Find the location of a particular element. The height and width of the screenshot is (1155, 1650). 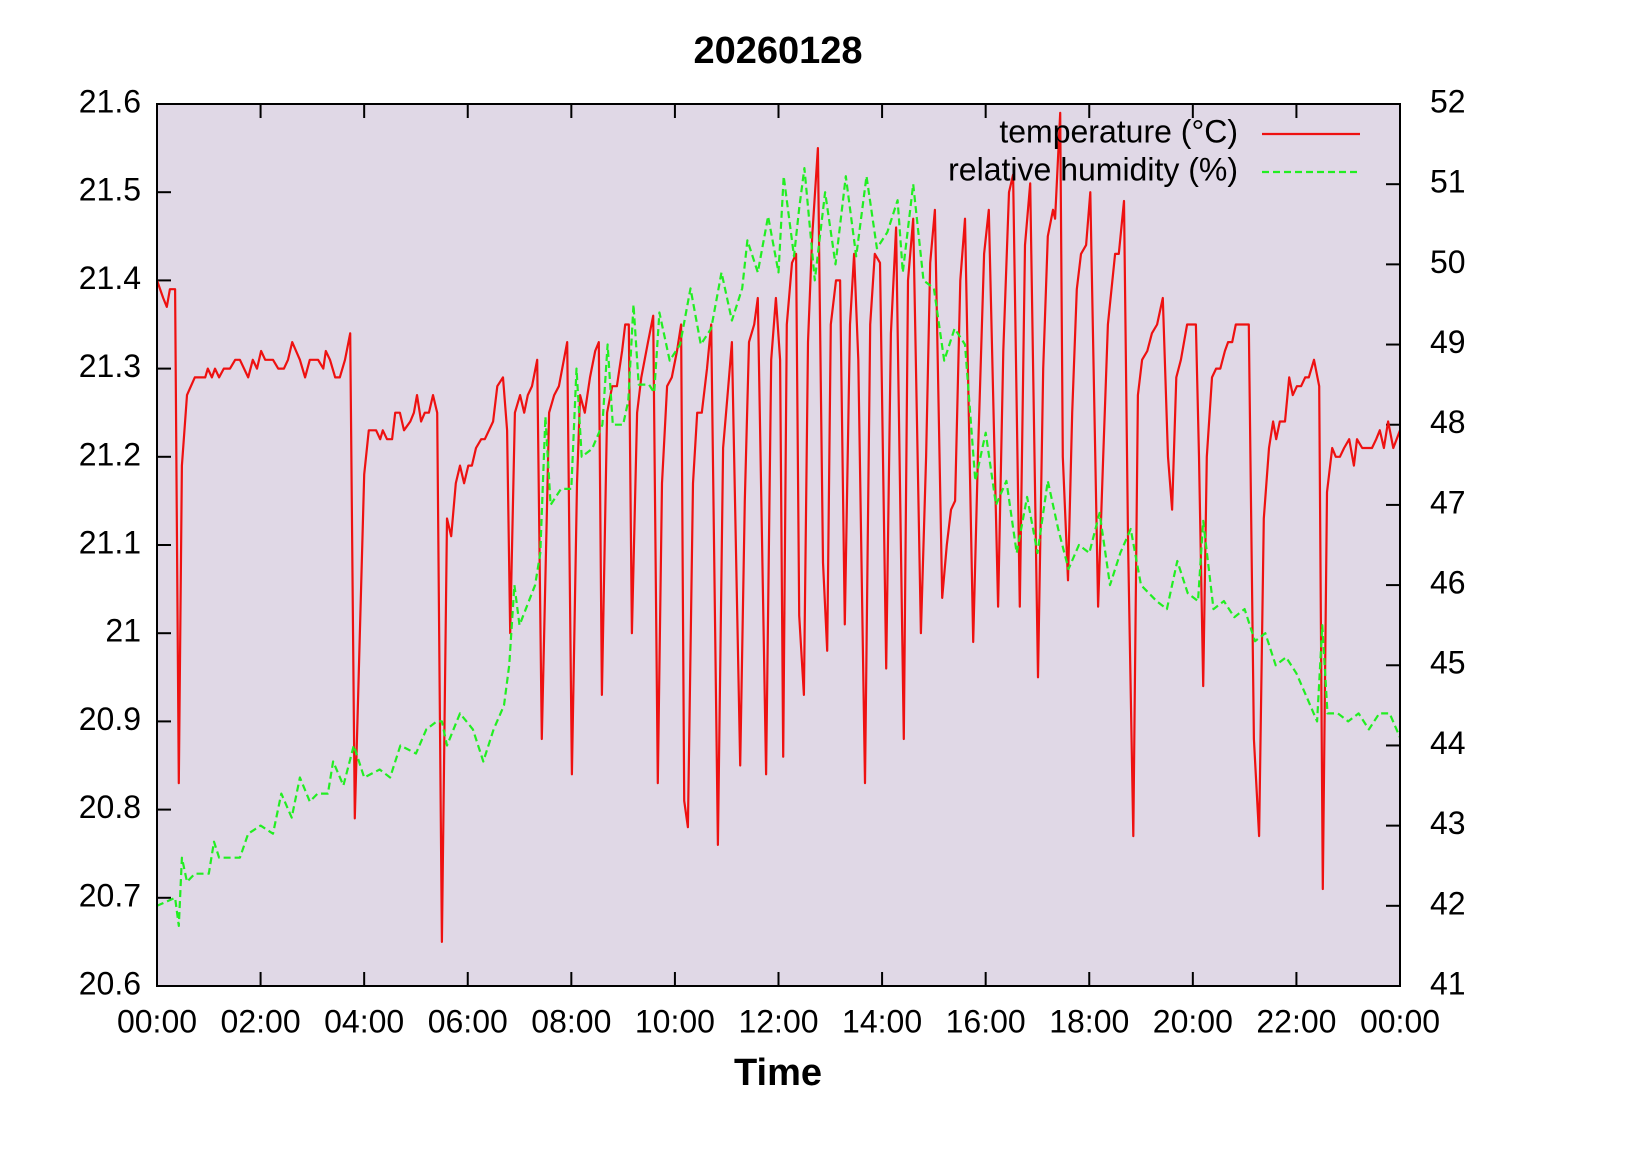

y2-tick-label: 47 is located at coordinates (1448, 502).